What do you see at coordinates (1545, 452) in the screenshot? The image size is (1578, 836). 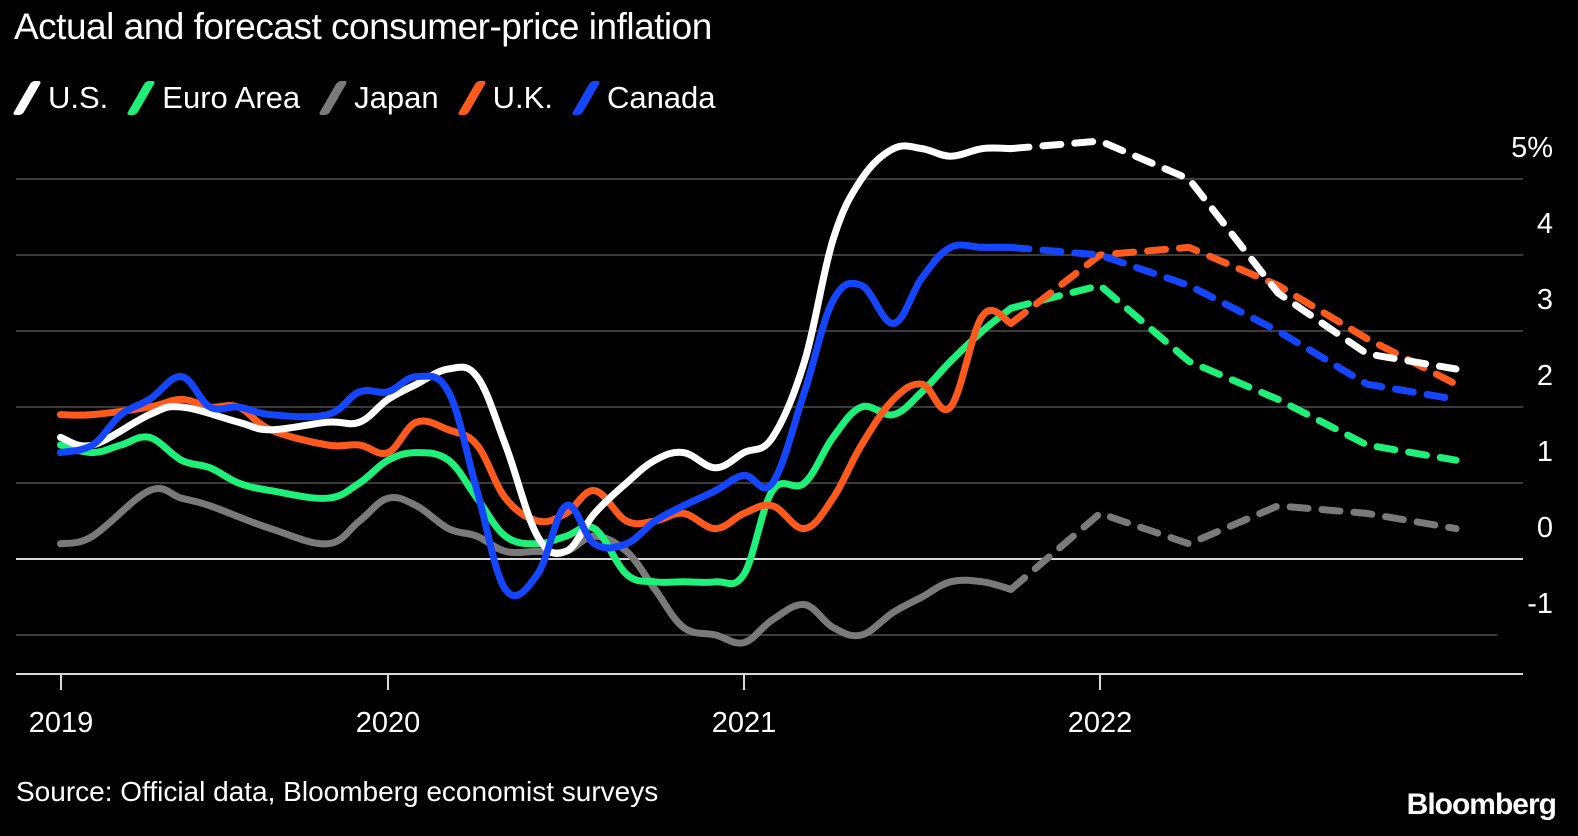 I see `y-tick-label: 1` at bounding box center [1545, 452].